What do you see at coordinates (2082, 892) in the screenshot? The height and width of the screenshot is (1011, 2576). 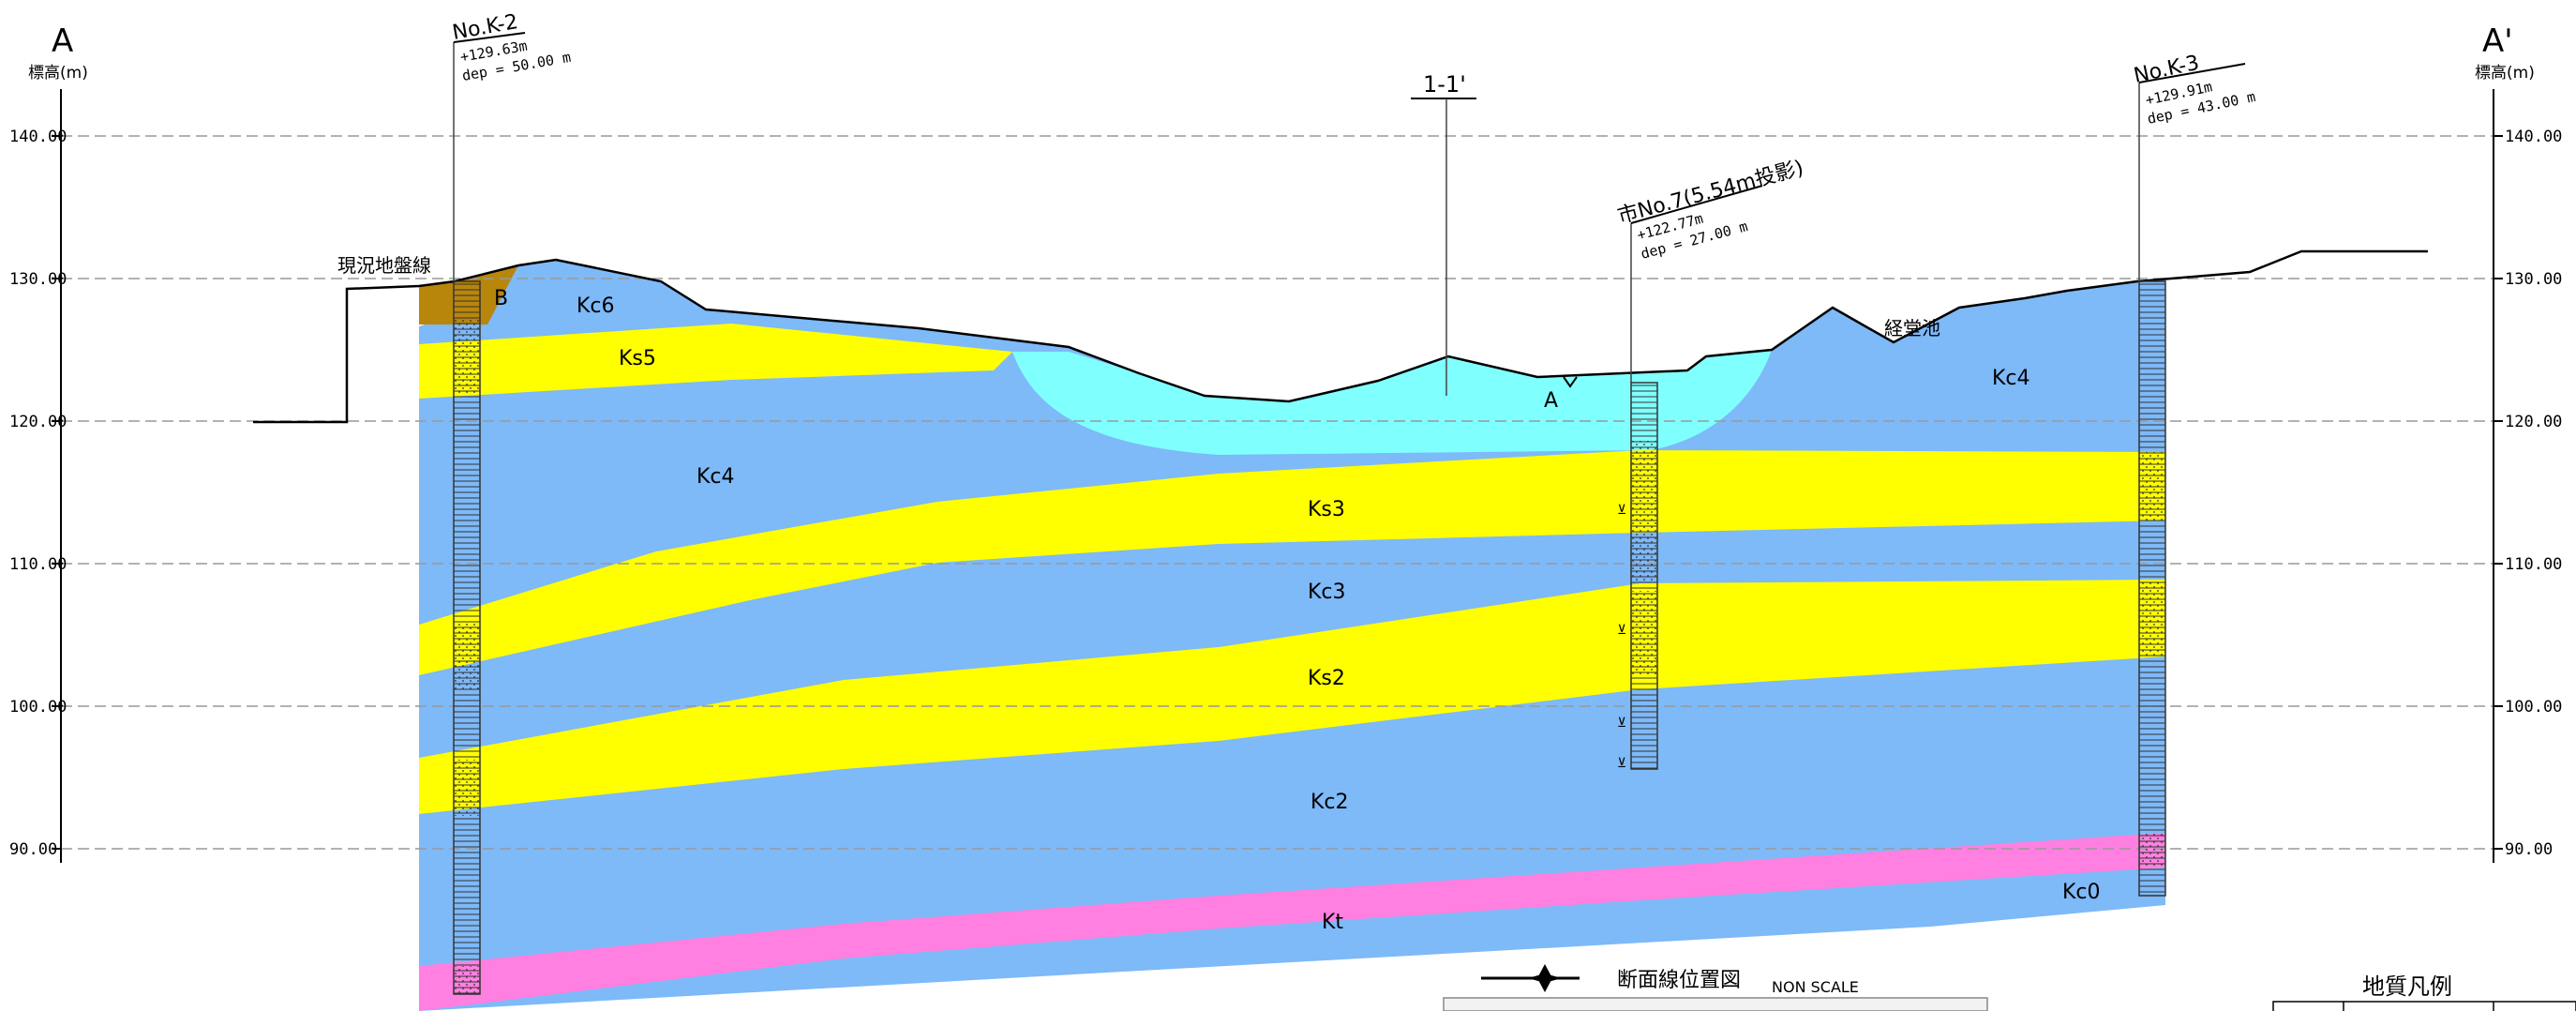 I see `layer-label-kc0: Kc0` at bounding box center [2082, 892].